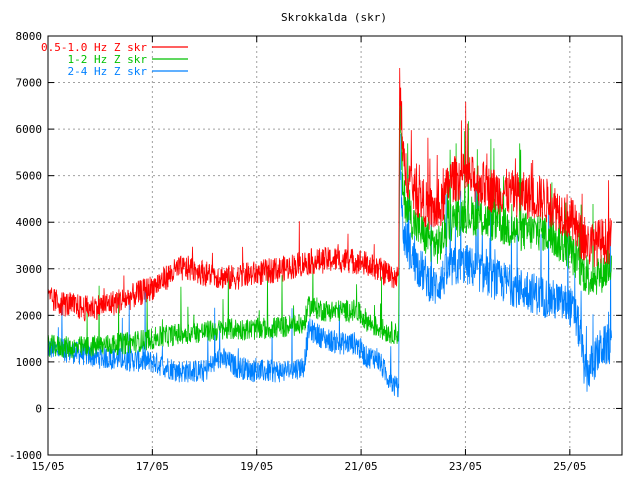 The image size is (640, 480). I want to click on x-tick-label: 19/05, so click(256, 466).